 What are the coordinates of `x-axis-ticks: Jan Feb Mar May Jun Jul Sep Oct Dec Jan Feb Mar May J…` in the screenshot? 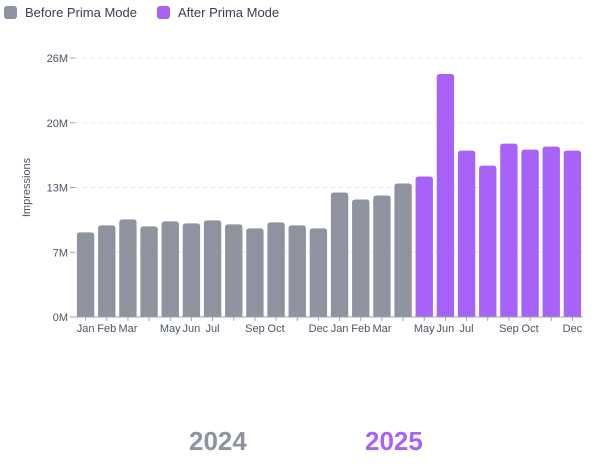 It's located at (330, 326).